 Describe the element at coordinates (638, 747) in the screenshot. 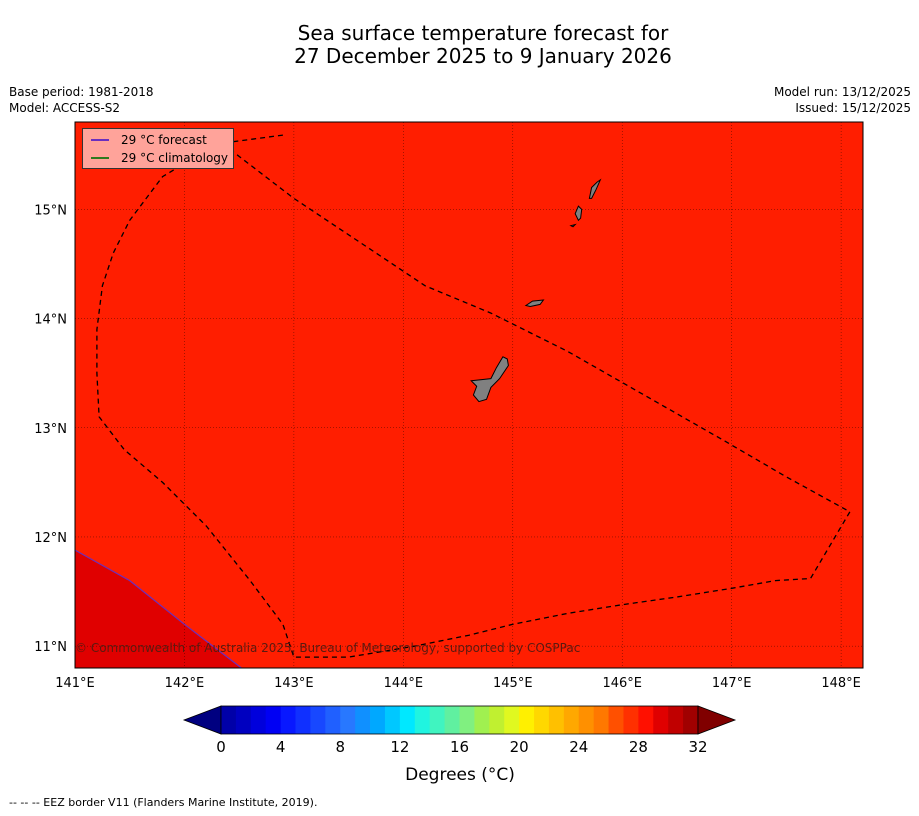

I see `colorbar-tick-label: 28` at that location.